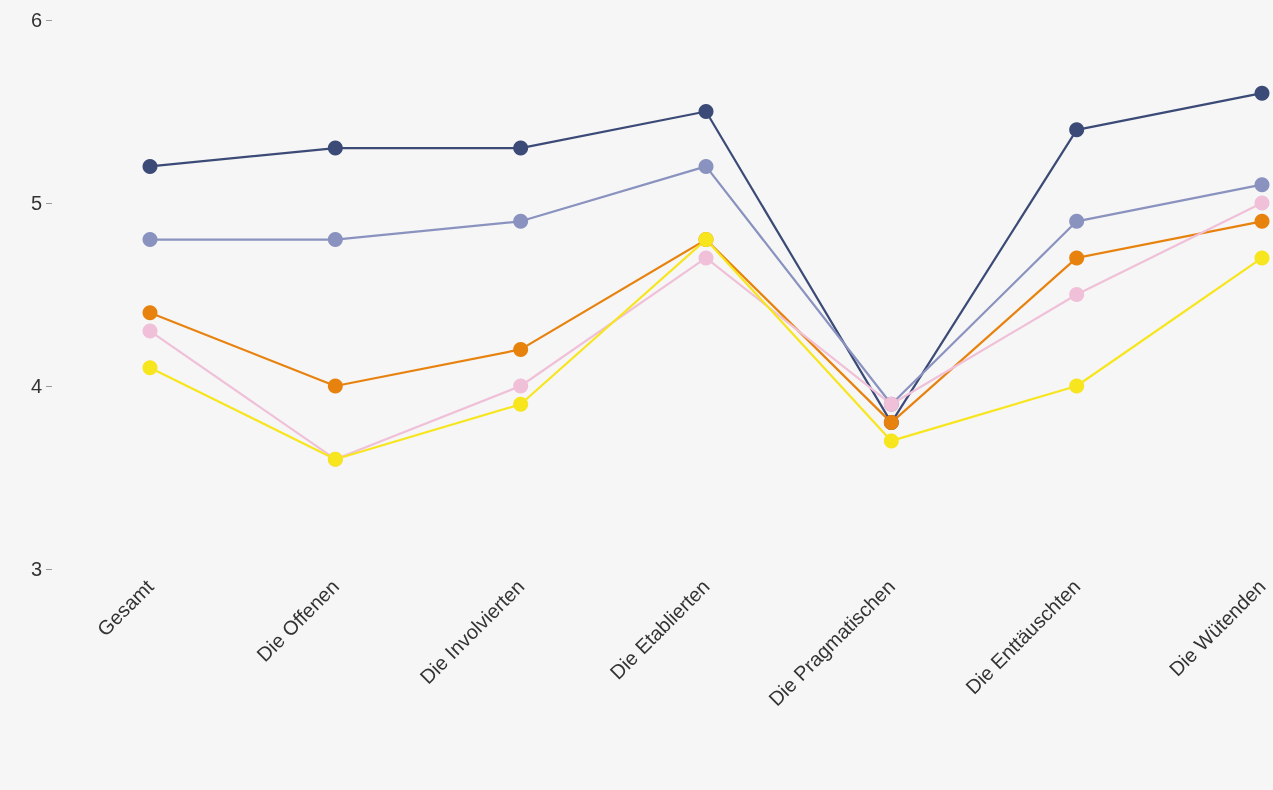  What do you see at coordinates (36, 203) in the screenshot?
I see `y-tick-label: 5` at bounding box center [36, 203].